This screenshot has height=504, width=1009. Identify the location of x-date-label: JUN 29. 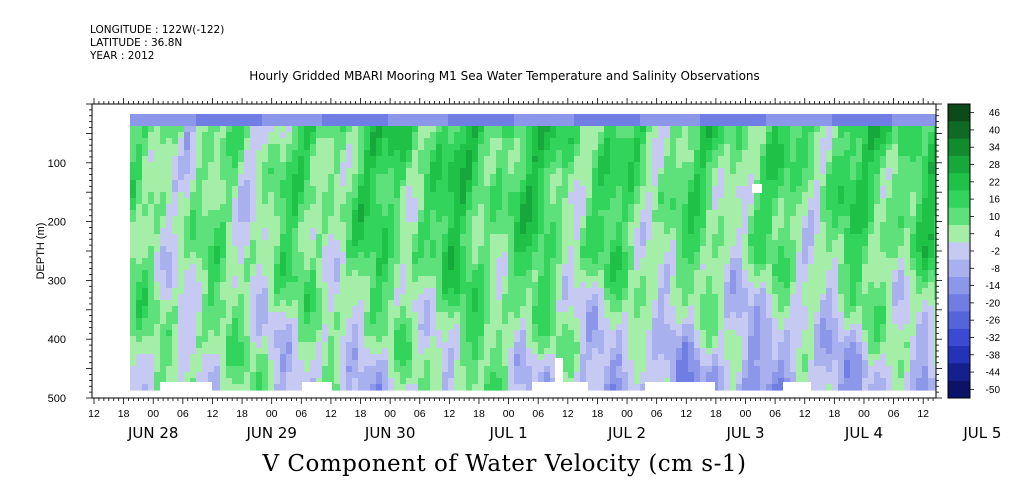
(270, 433).